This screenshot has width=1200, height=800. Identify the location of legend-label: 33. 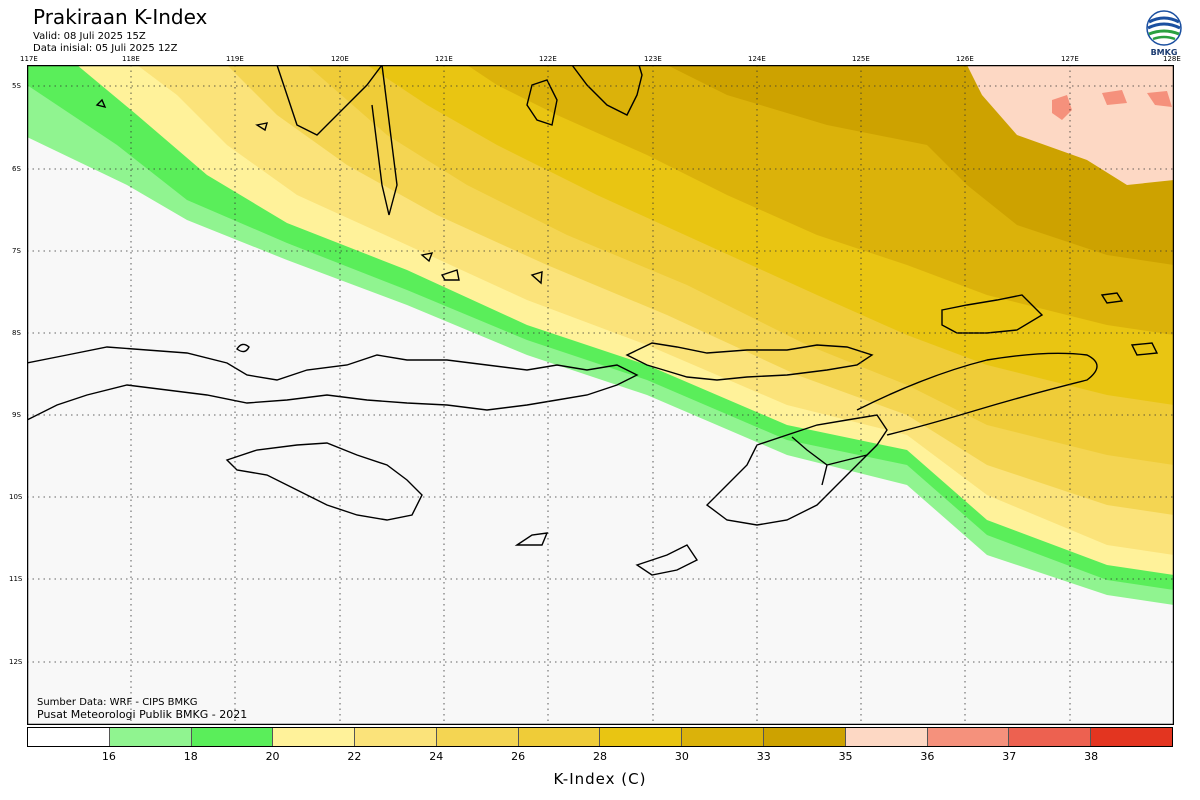
(763, 756).